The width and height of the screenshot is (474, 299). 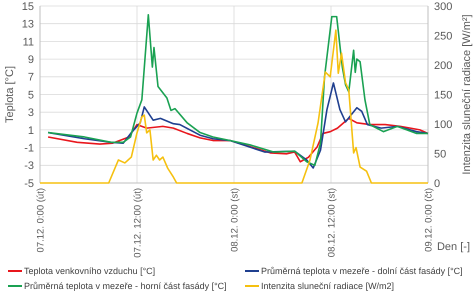 What do you see at coordinates (327, 286) in the screenshot?
I see `legend-label: Intenzita sluneční radiace [W/m2]` at bounding box center [327, 286].